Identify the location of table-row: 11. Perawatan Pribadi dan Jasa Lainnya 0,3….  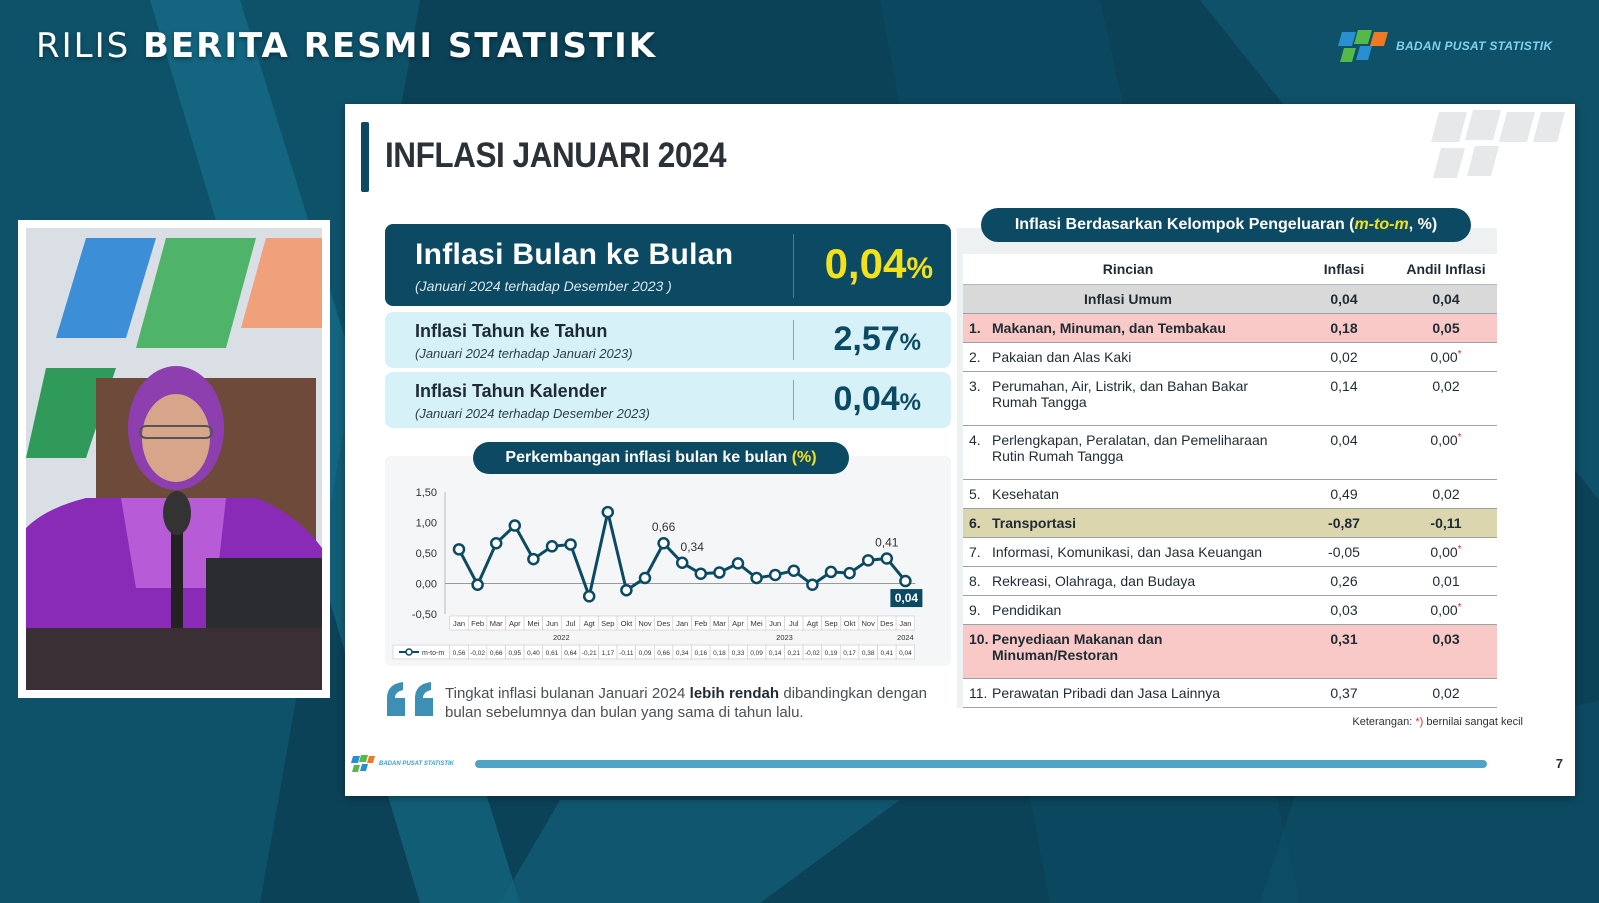
(1230, 693).